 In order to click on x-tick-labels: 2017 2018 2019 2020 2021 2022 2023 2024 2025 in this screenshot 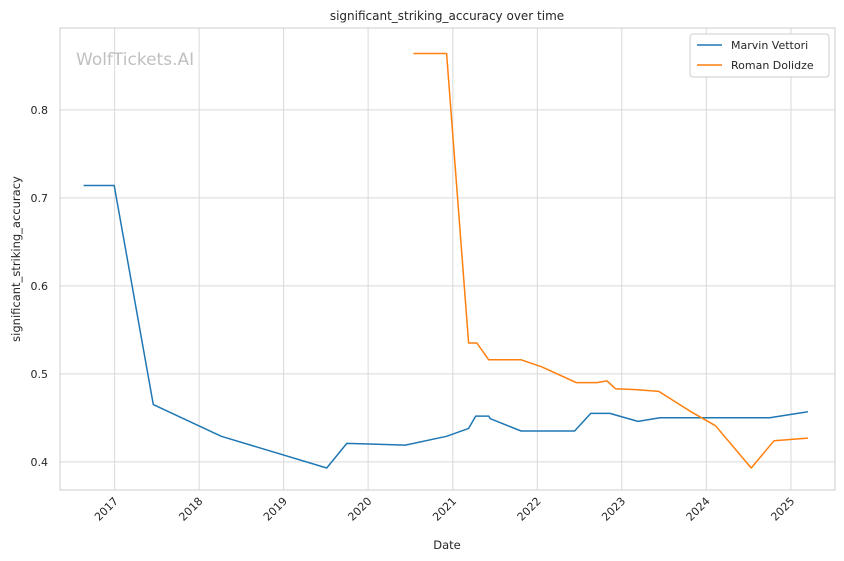, I will do `click(444, 509)`.